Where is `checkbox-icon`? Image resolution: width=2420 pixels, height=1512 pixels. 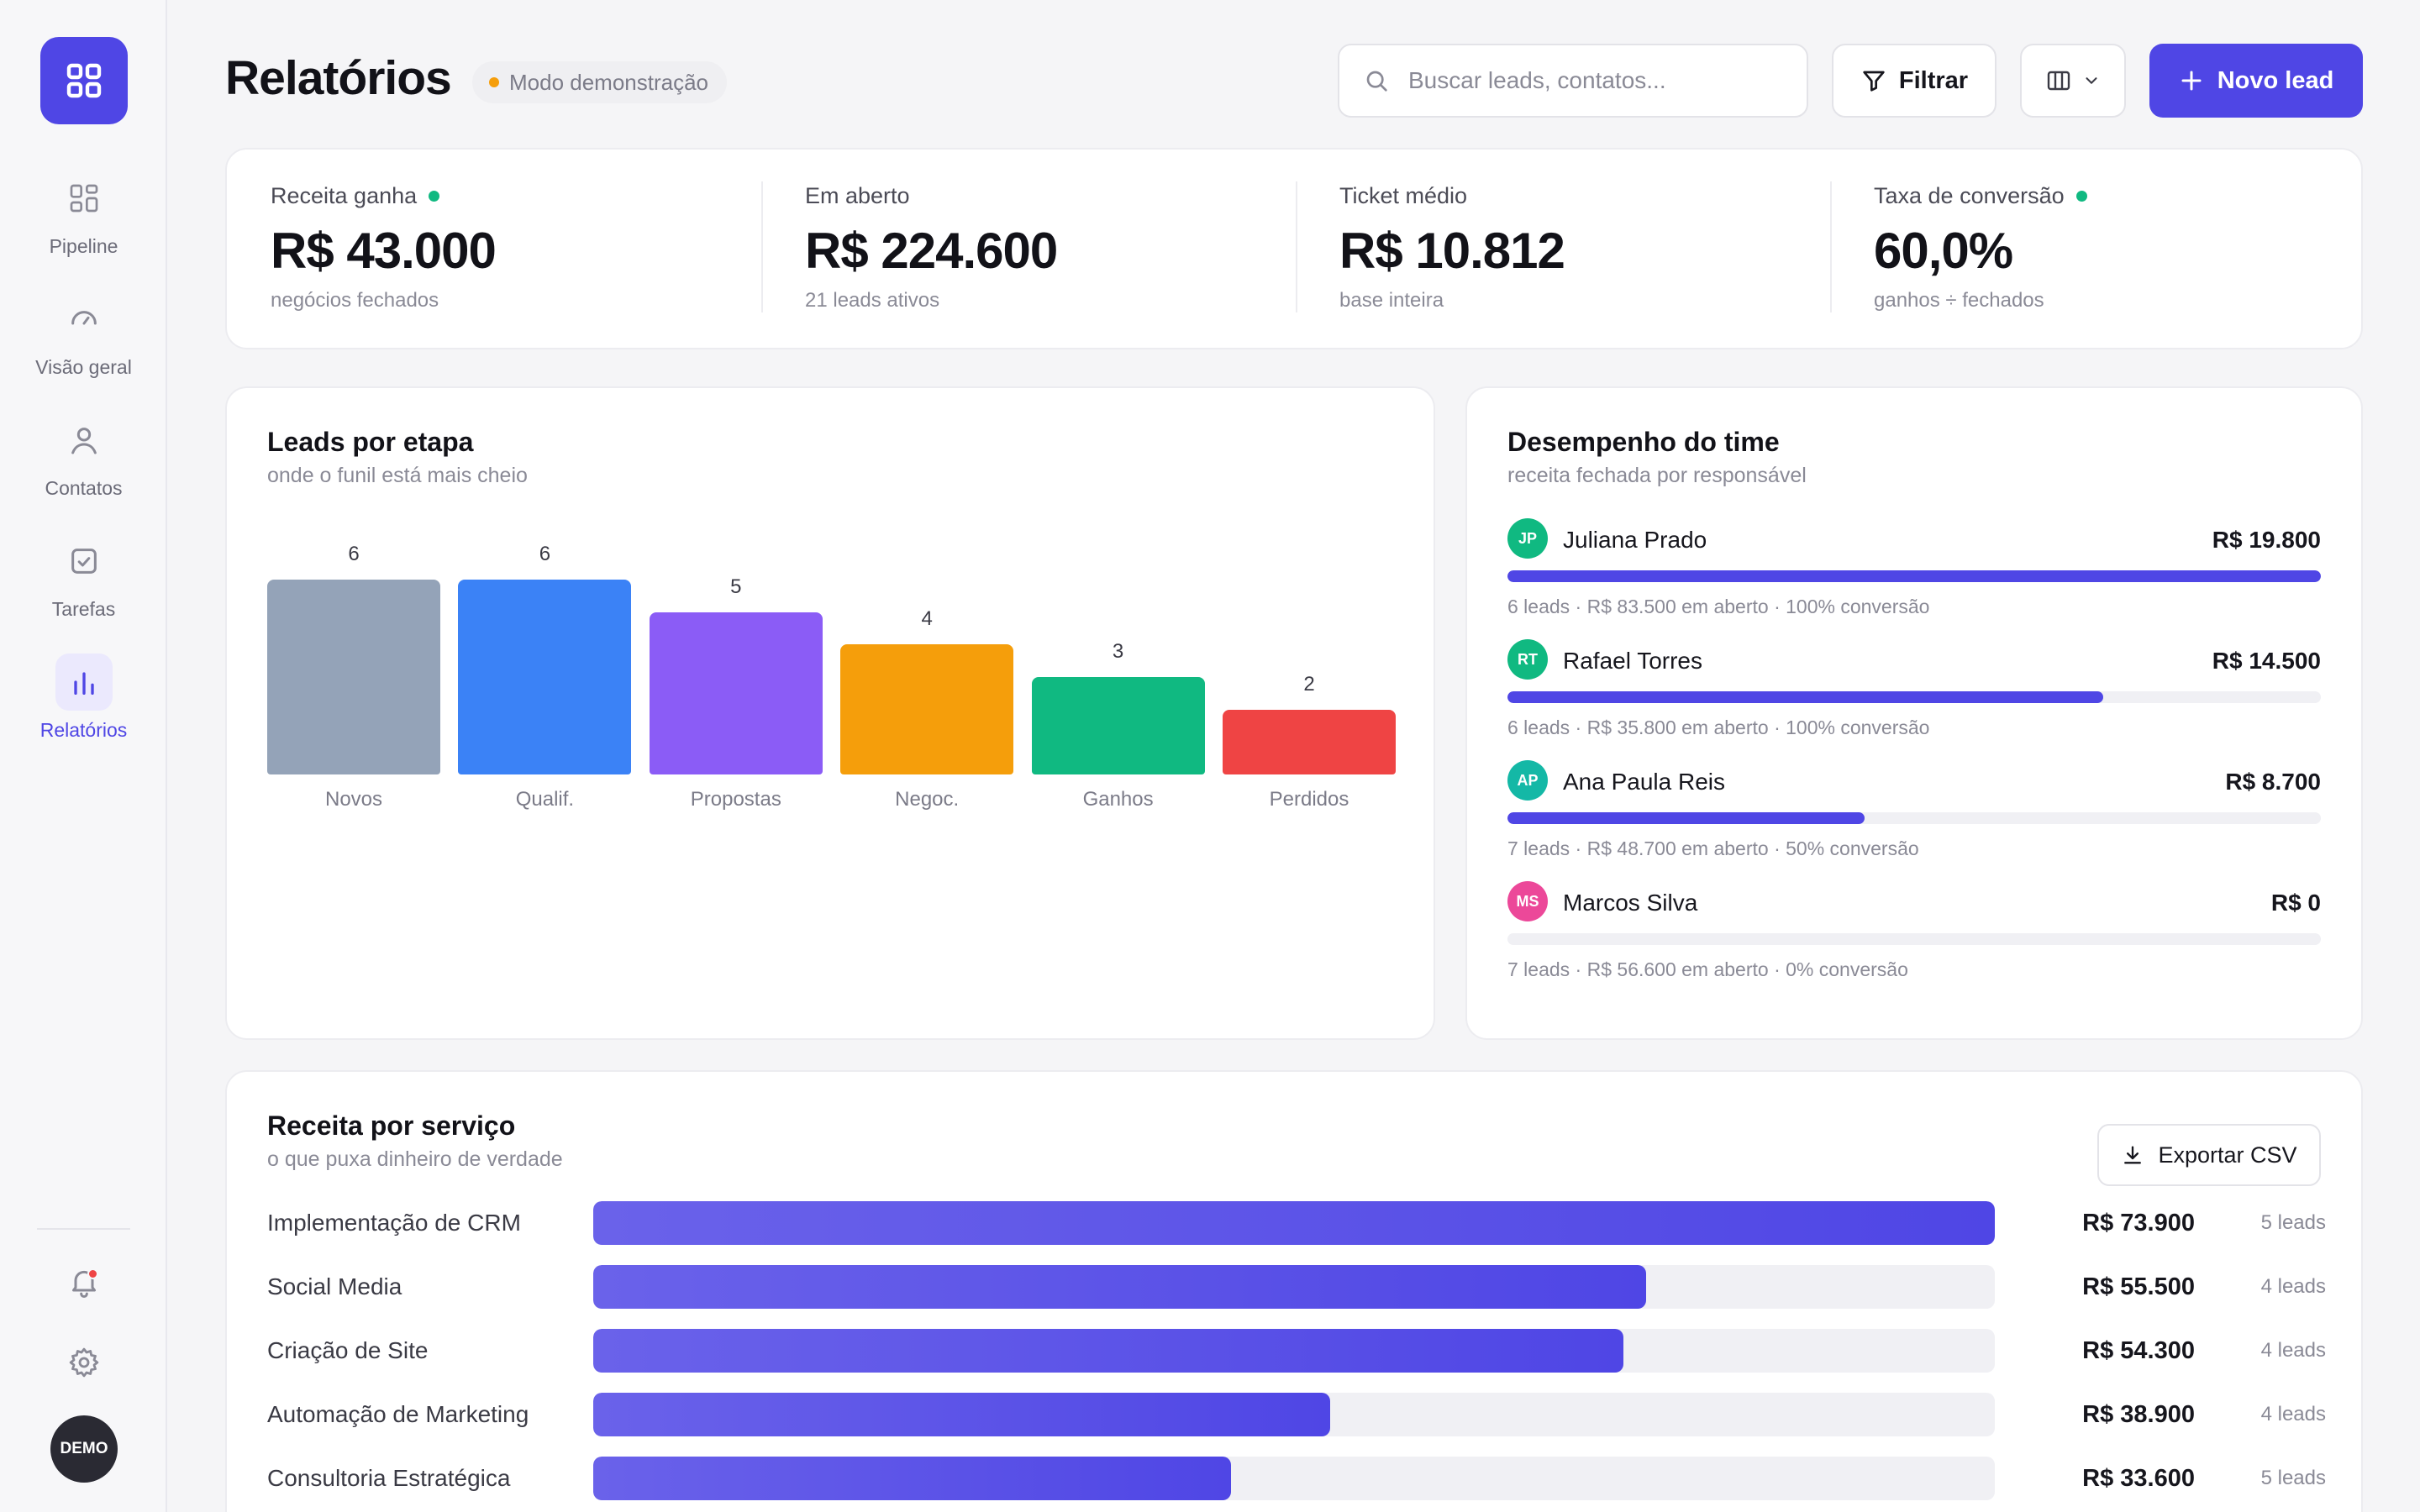
checkbox-icon is located at coordinates (84, 561).